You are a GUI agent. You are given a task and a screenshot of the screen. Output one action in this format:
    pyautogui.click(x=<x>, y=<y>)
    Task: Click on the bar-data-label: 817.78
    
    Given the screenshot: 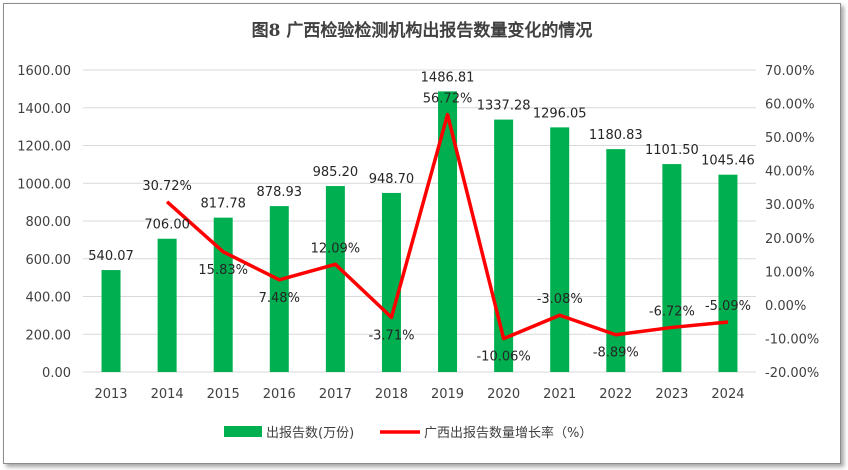 What is the action you would take?
    pyautogui.click(x=223, y=204)
    